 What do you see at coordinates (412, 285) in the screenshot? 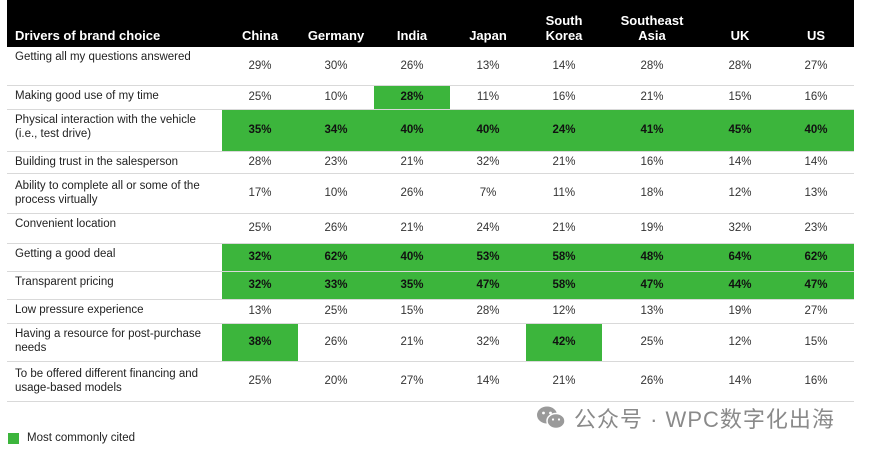
I see `data-cell: 35%` at bounding box center [412, 285].